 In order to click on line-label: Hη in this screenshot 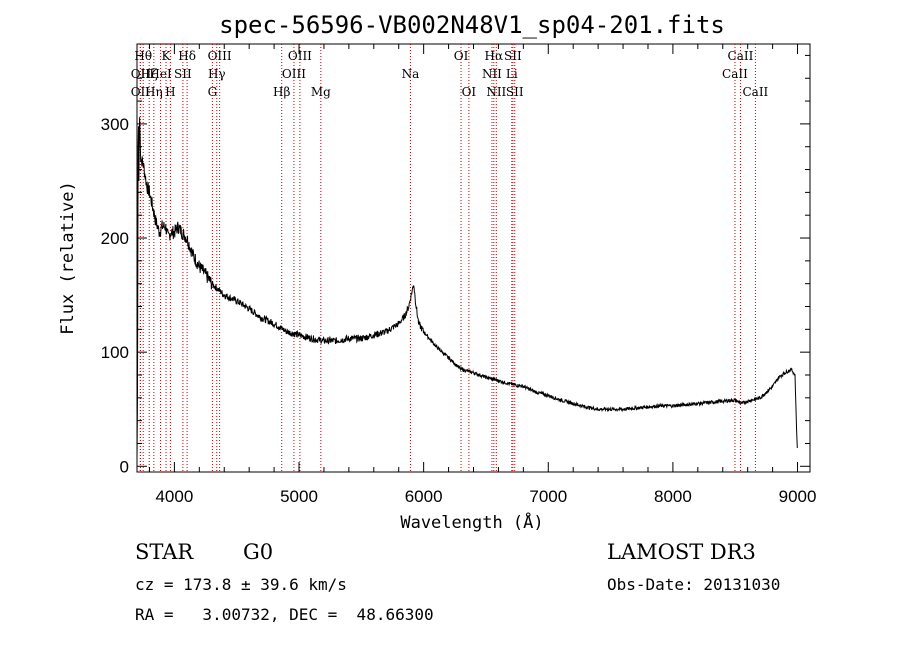, I will do `click(154, 92)`.